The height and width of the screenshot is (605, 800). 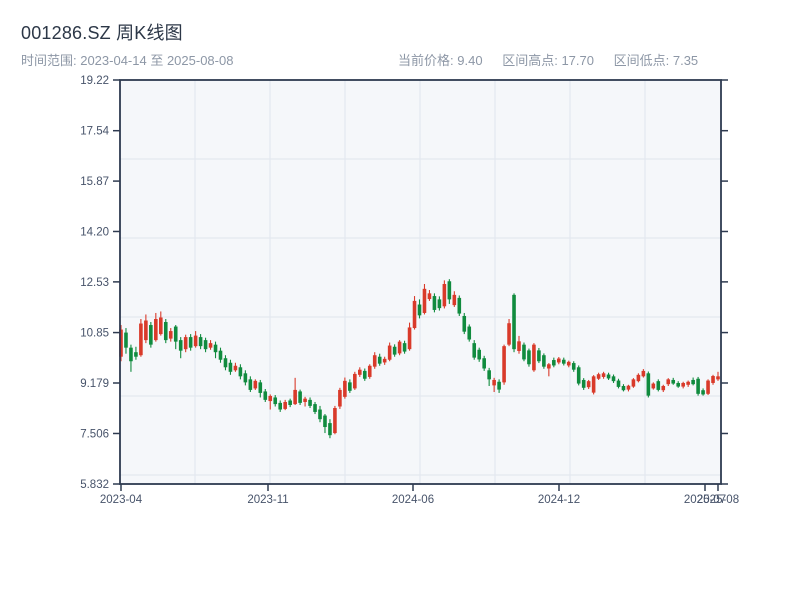 I want to click on svg-text: 17.54, so click(x=94, y=132).